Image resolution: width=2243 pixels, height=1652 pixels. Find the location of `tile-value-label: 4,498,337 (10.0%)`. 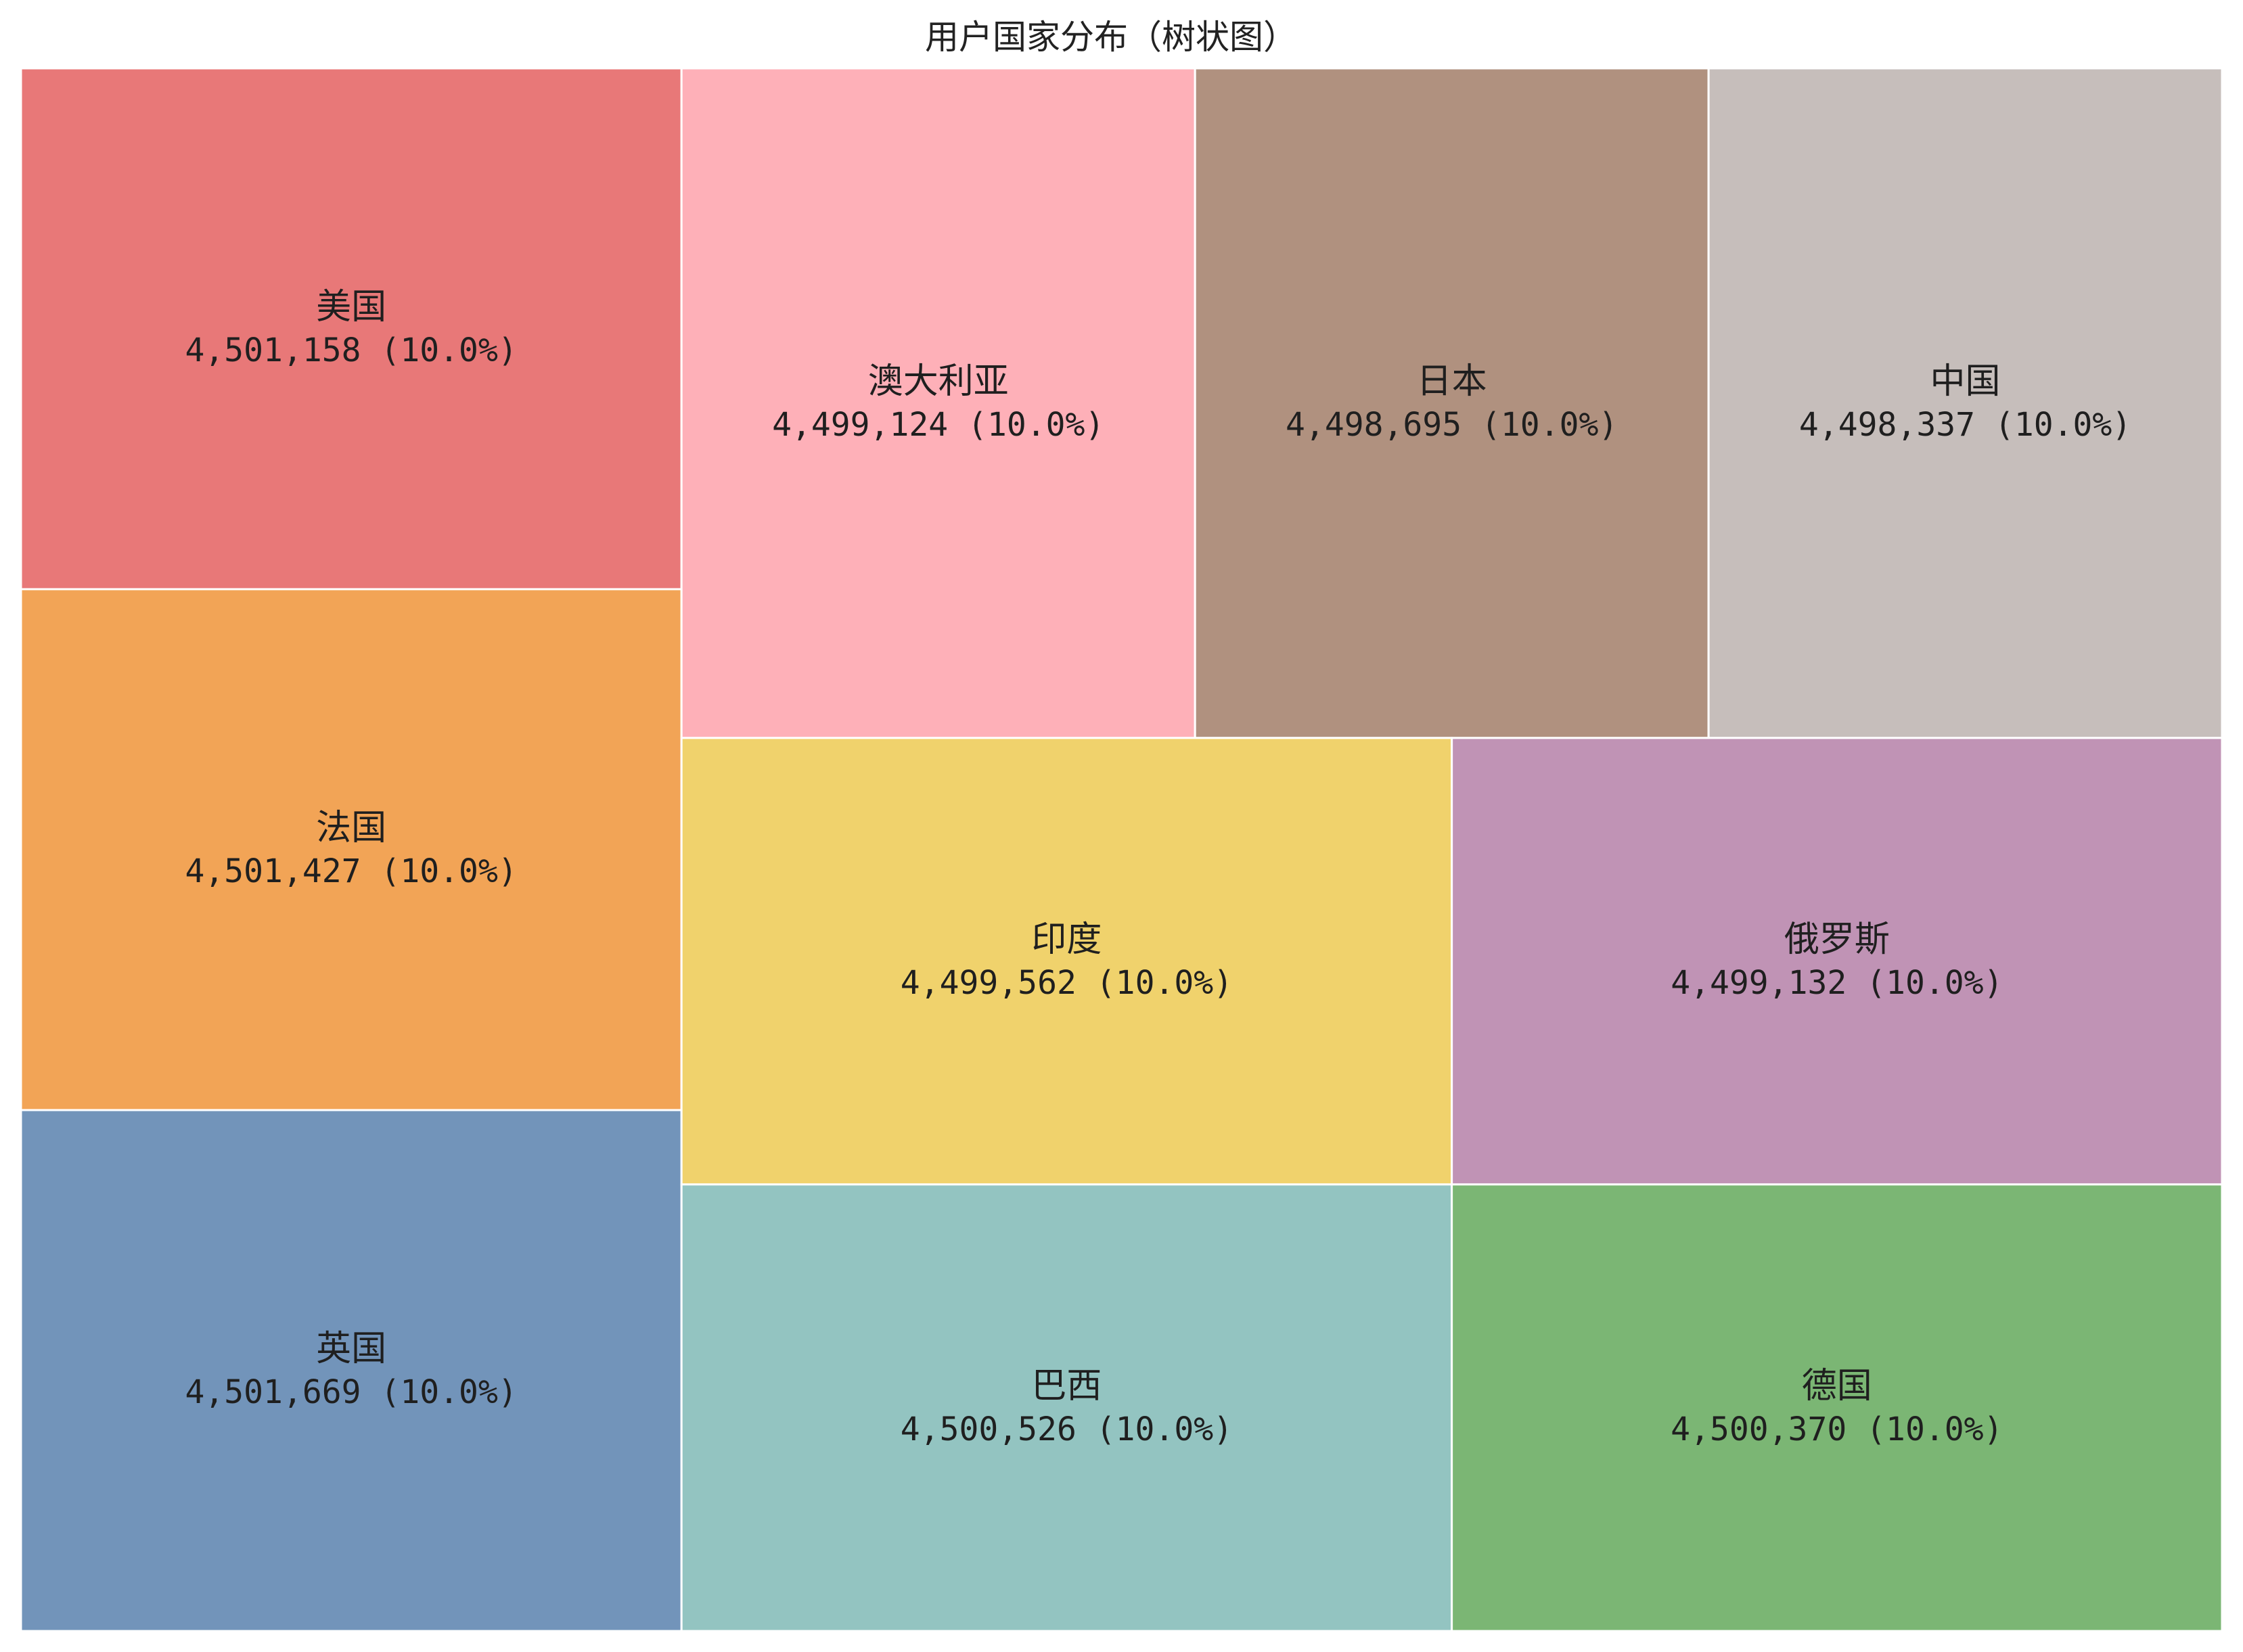

tile-value-label: 4,498,337 (10.0%) is located at coordinates (1965, 425).